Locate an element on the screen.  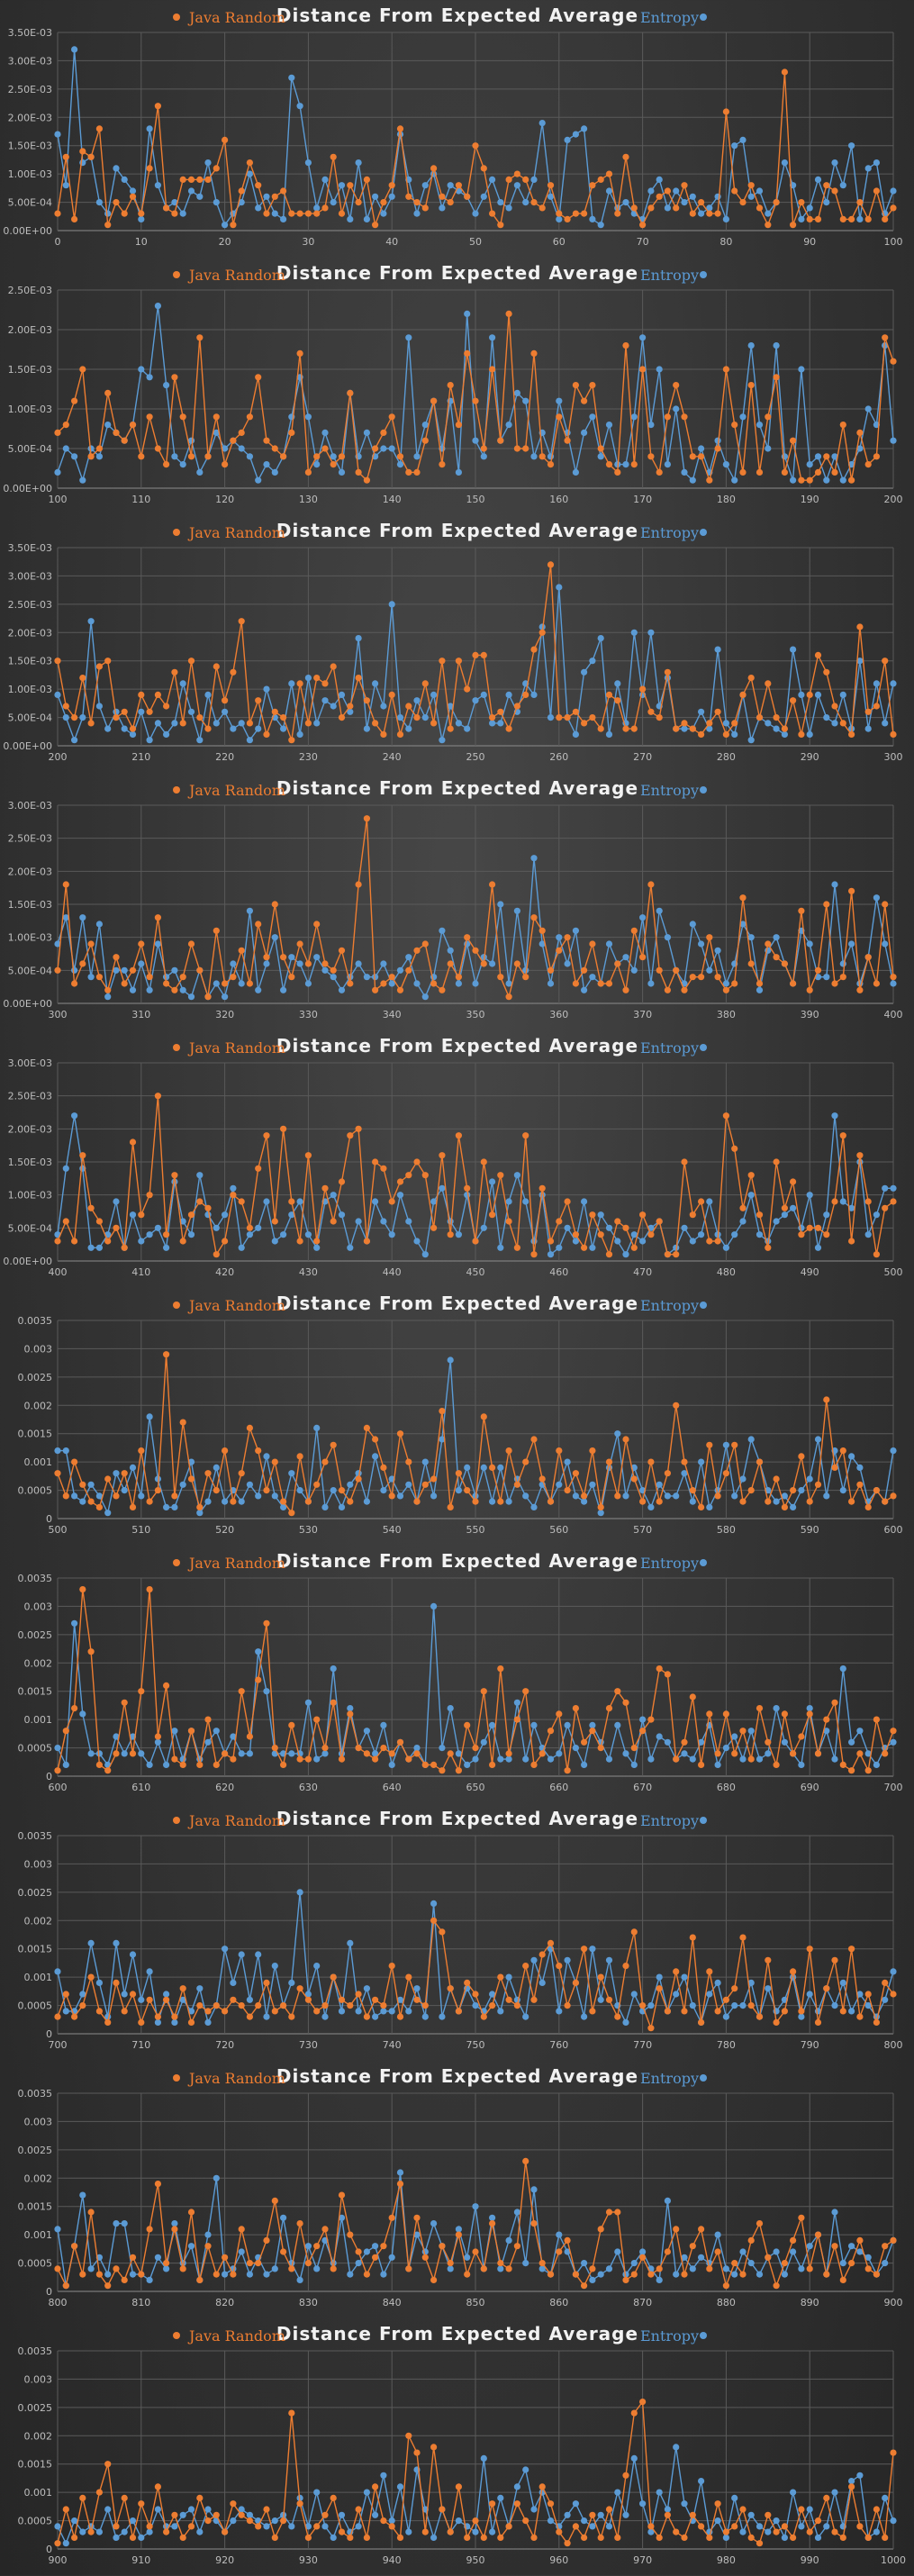
y-tick-label: 0.001 is located at coordinates (39, 2493).